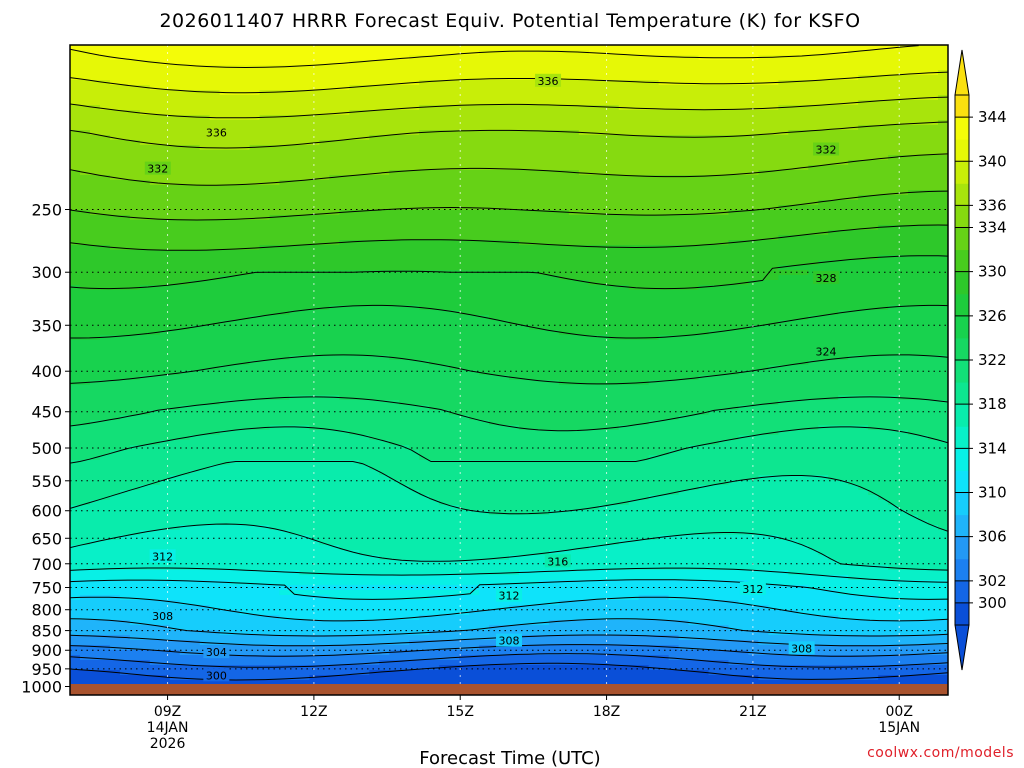 This screenshot has width=1024, height=768. I want to click on y-tick-label: 650, so click(46, 538).